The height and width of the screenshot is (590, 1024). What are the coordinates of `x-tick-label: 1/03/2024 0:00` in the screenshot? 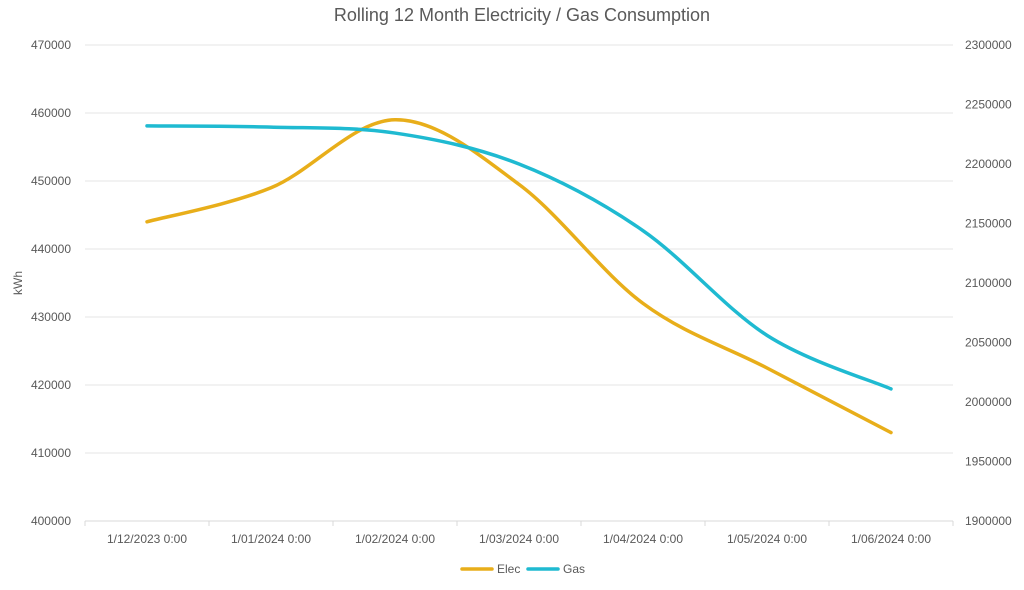 It's located at (519, 539).